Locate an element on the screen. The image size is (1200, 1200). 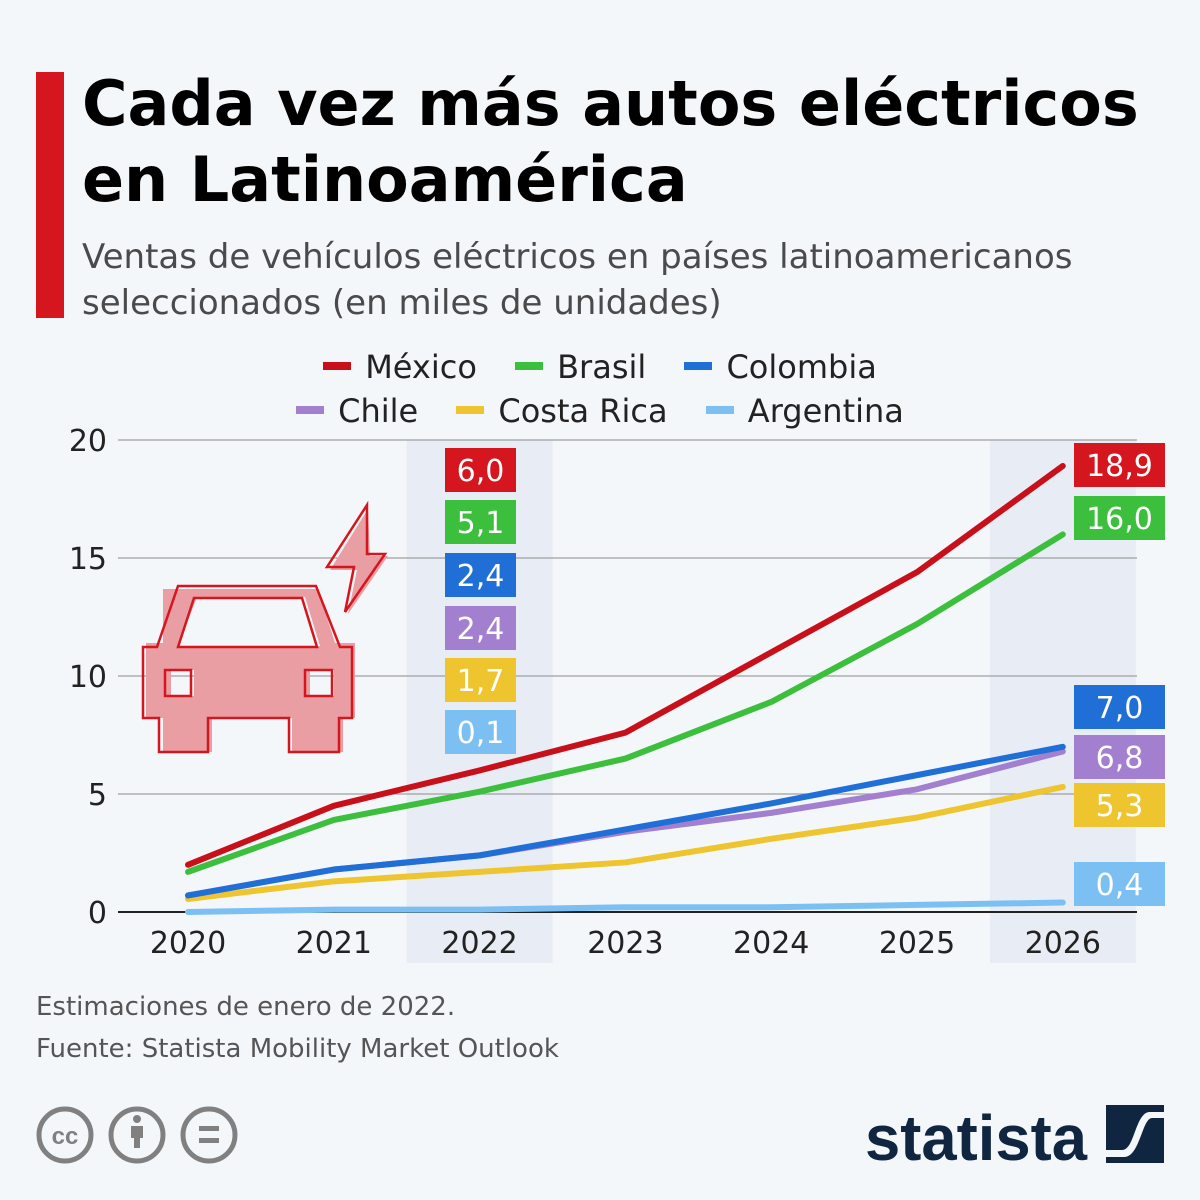
data-label-2022: 0,1 is located at coordinates (481, 733).